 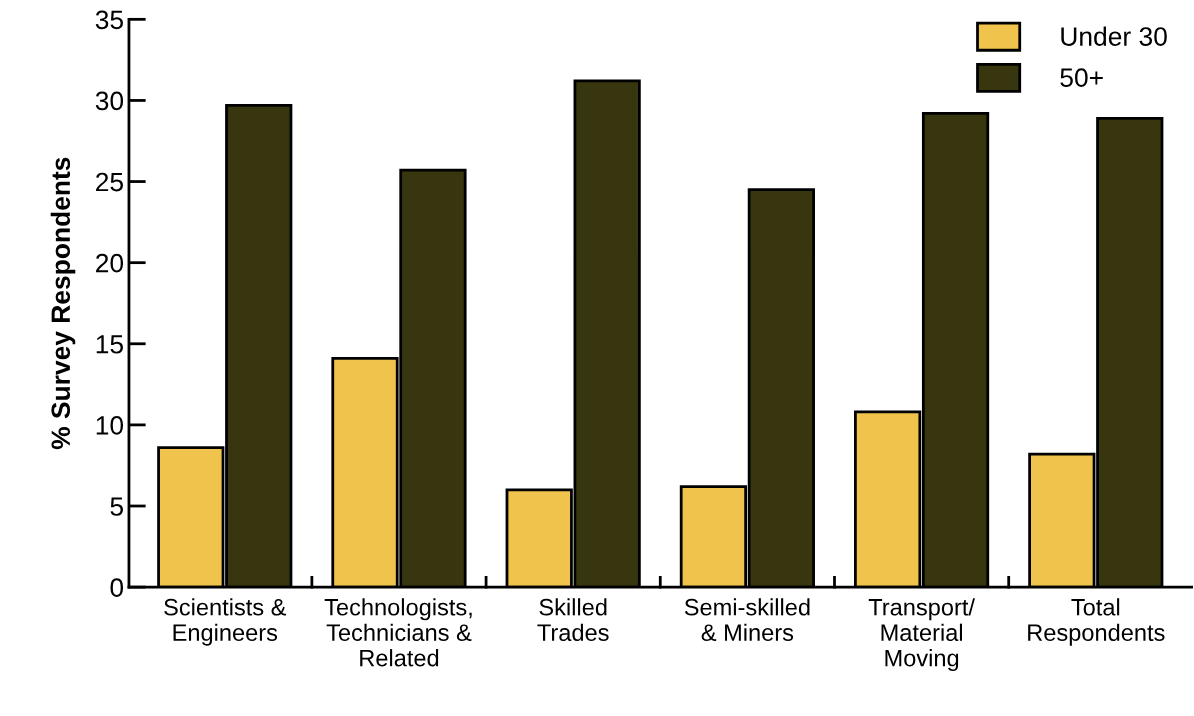 What do you see at coordinates (225, 622) in the screenshot?
I see `x-tick-label: Scientists & Engineers` at bounding box center [225, 622].